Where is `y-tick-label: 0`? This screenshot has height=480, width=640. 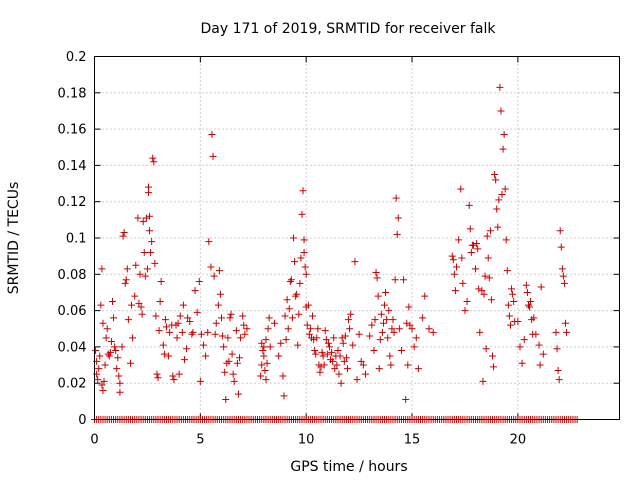
y-tick-label: 0 is located at coordinates (82, 420).